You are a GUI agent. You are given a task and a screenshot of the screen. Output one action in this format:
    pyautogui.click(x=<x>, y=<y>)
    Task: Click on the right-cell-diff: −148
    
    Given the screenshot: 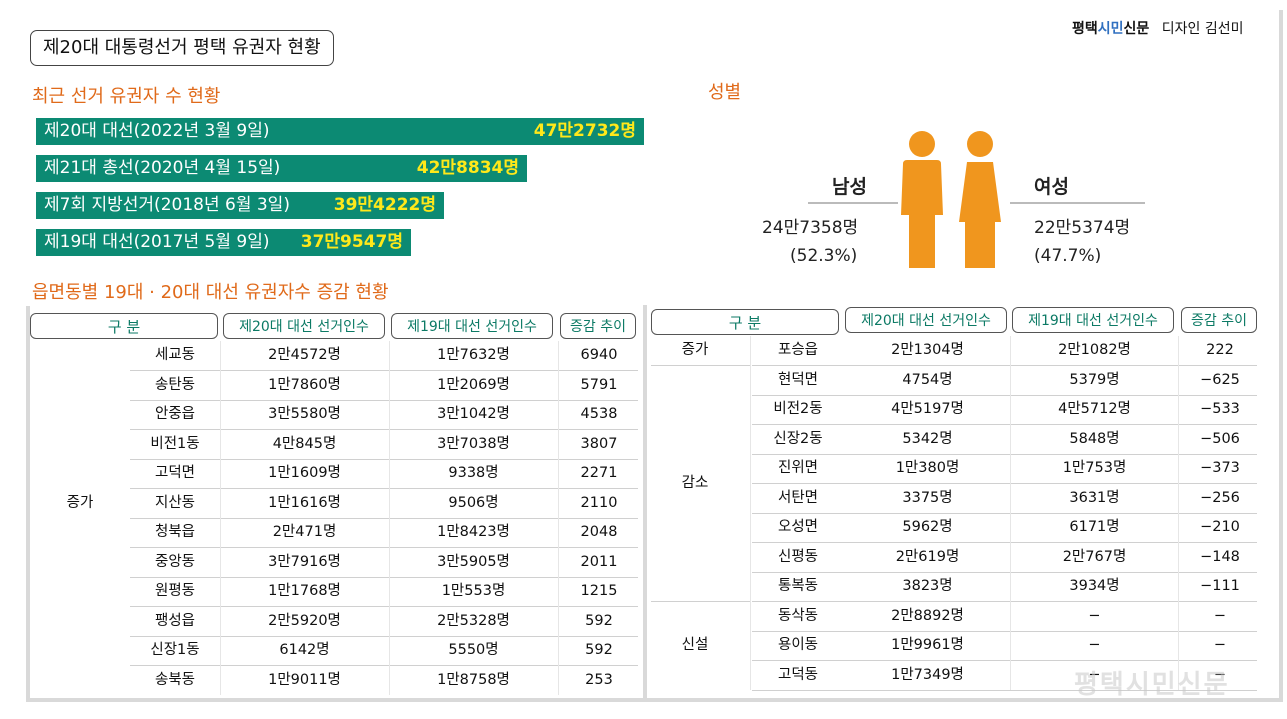 What is the action you would take?
    pyautogui.click(x=1220, y=556)
    